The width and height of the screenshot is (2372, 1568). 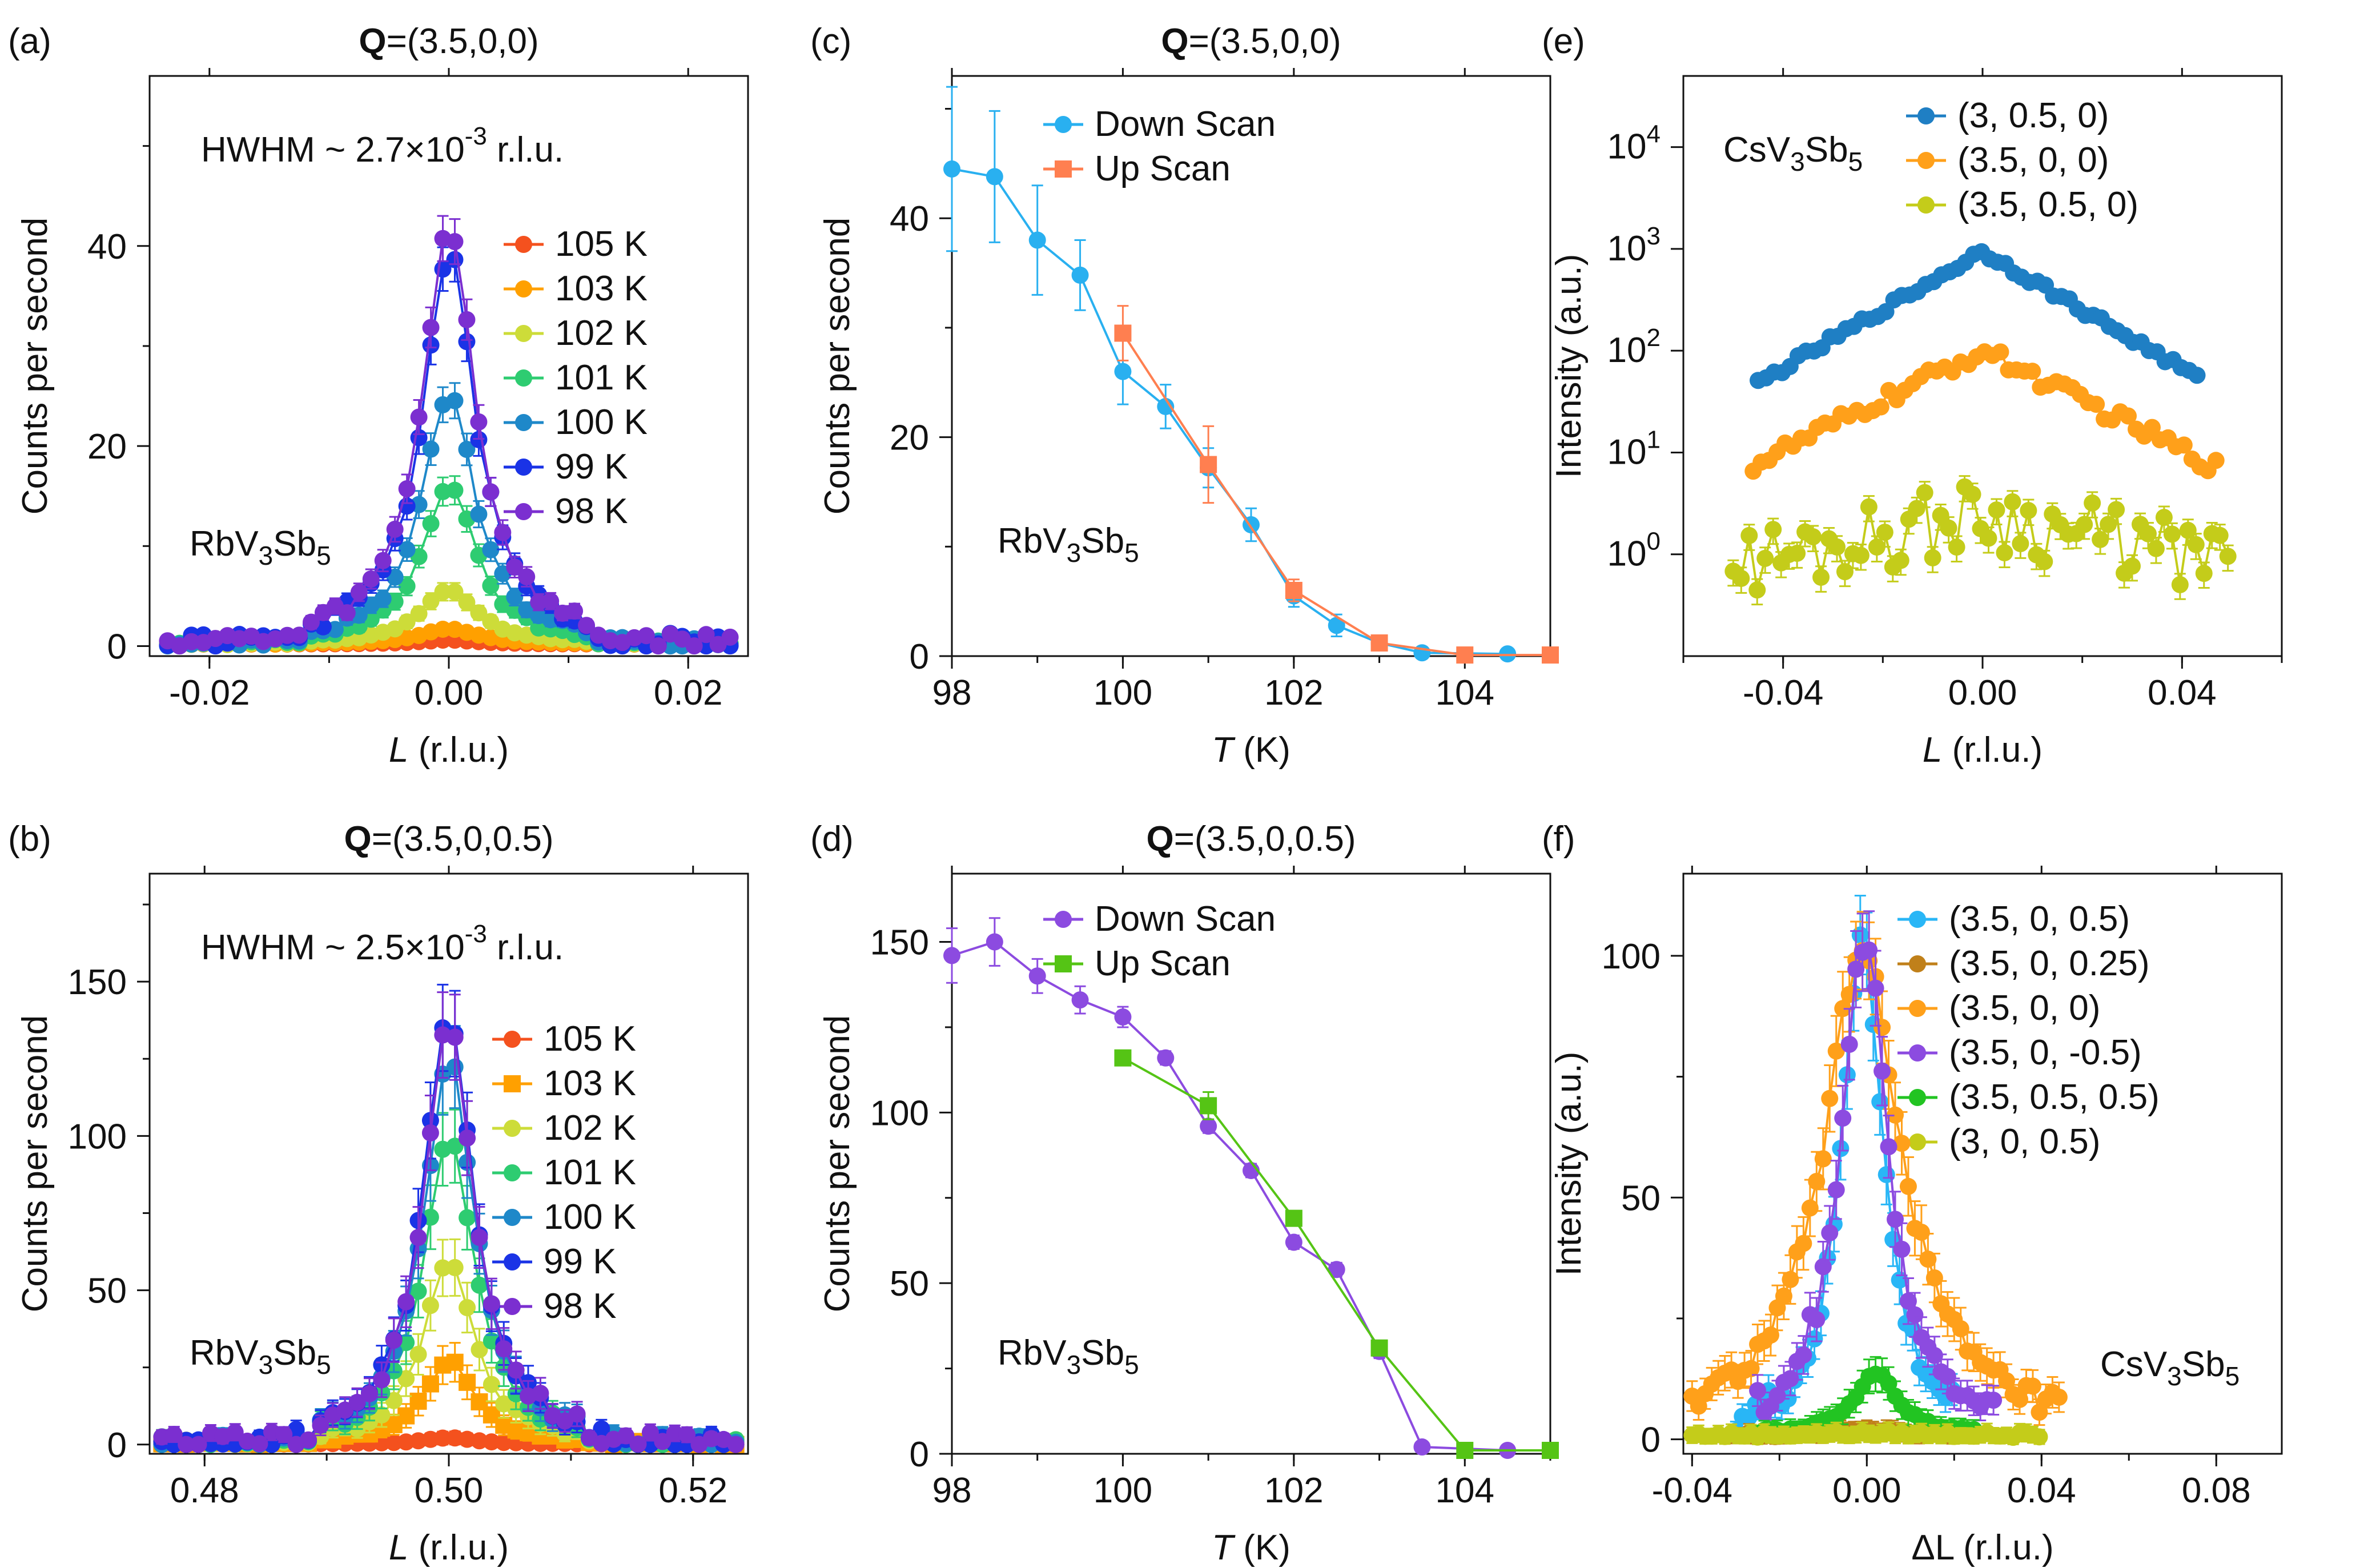 I want to click on x-tick-label: 102, so click(x=1294, y=693).